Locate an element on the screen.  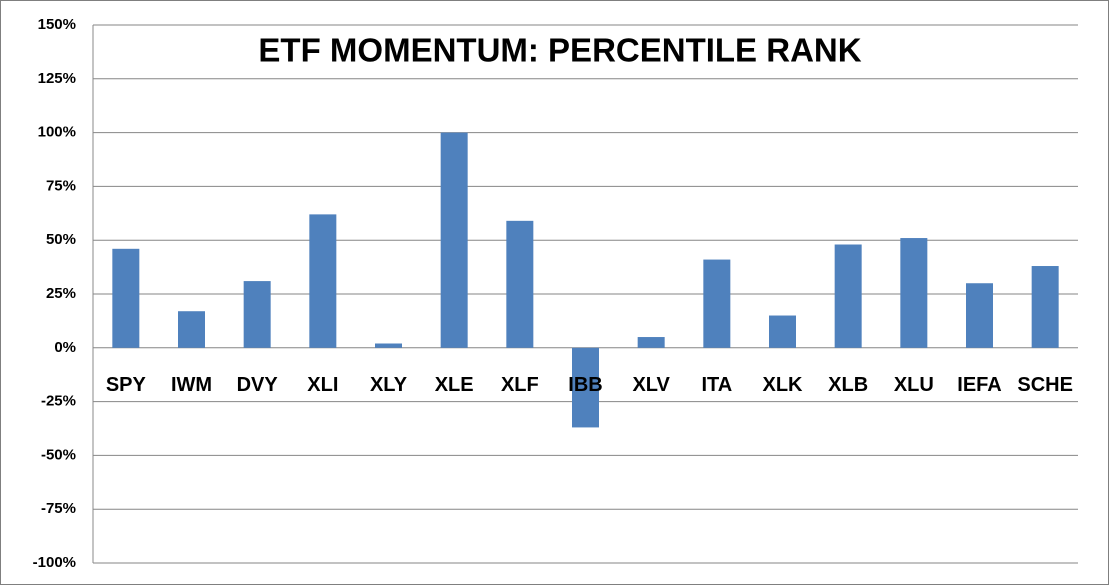
y-tick-label: 150% is located at coordinates (57, 24).